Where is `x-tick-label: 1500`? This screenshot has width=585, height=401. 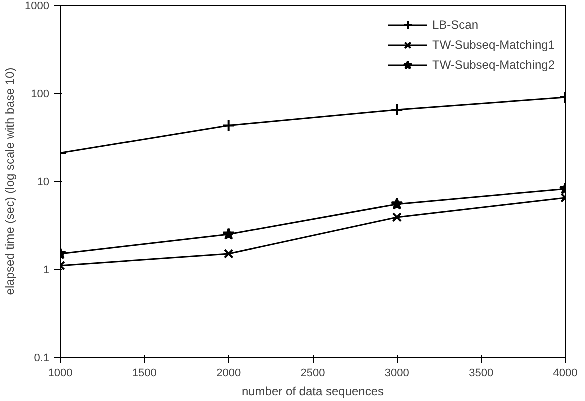 x-tick-label: 1500 is located at coordinates (144, 374).